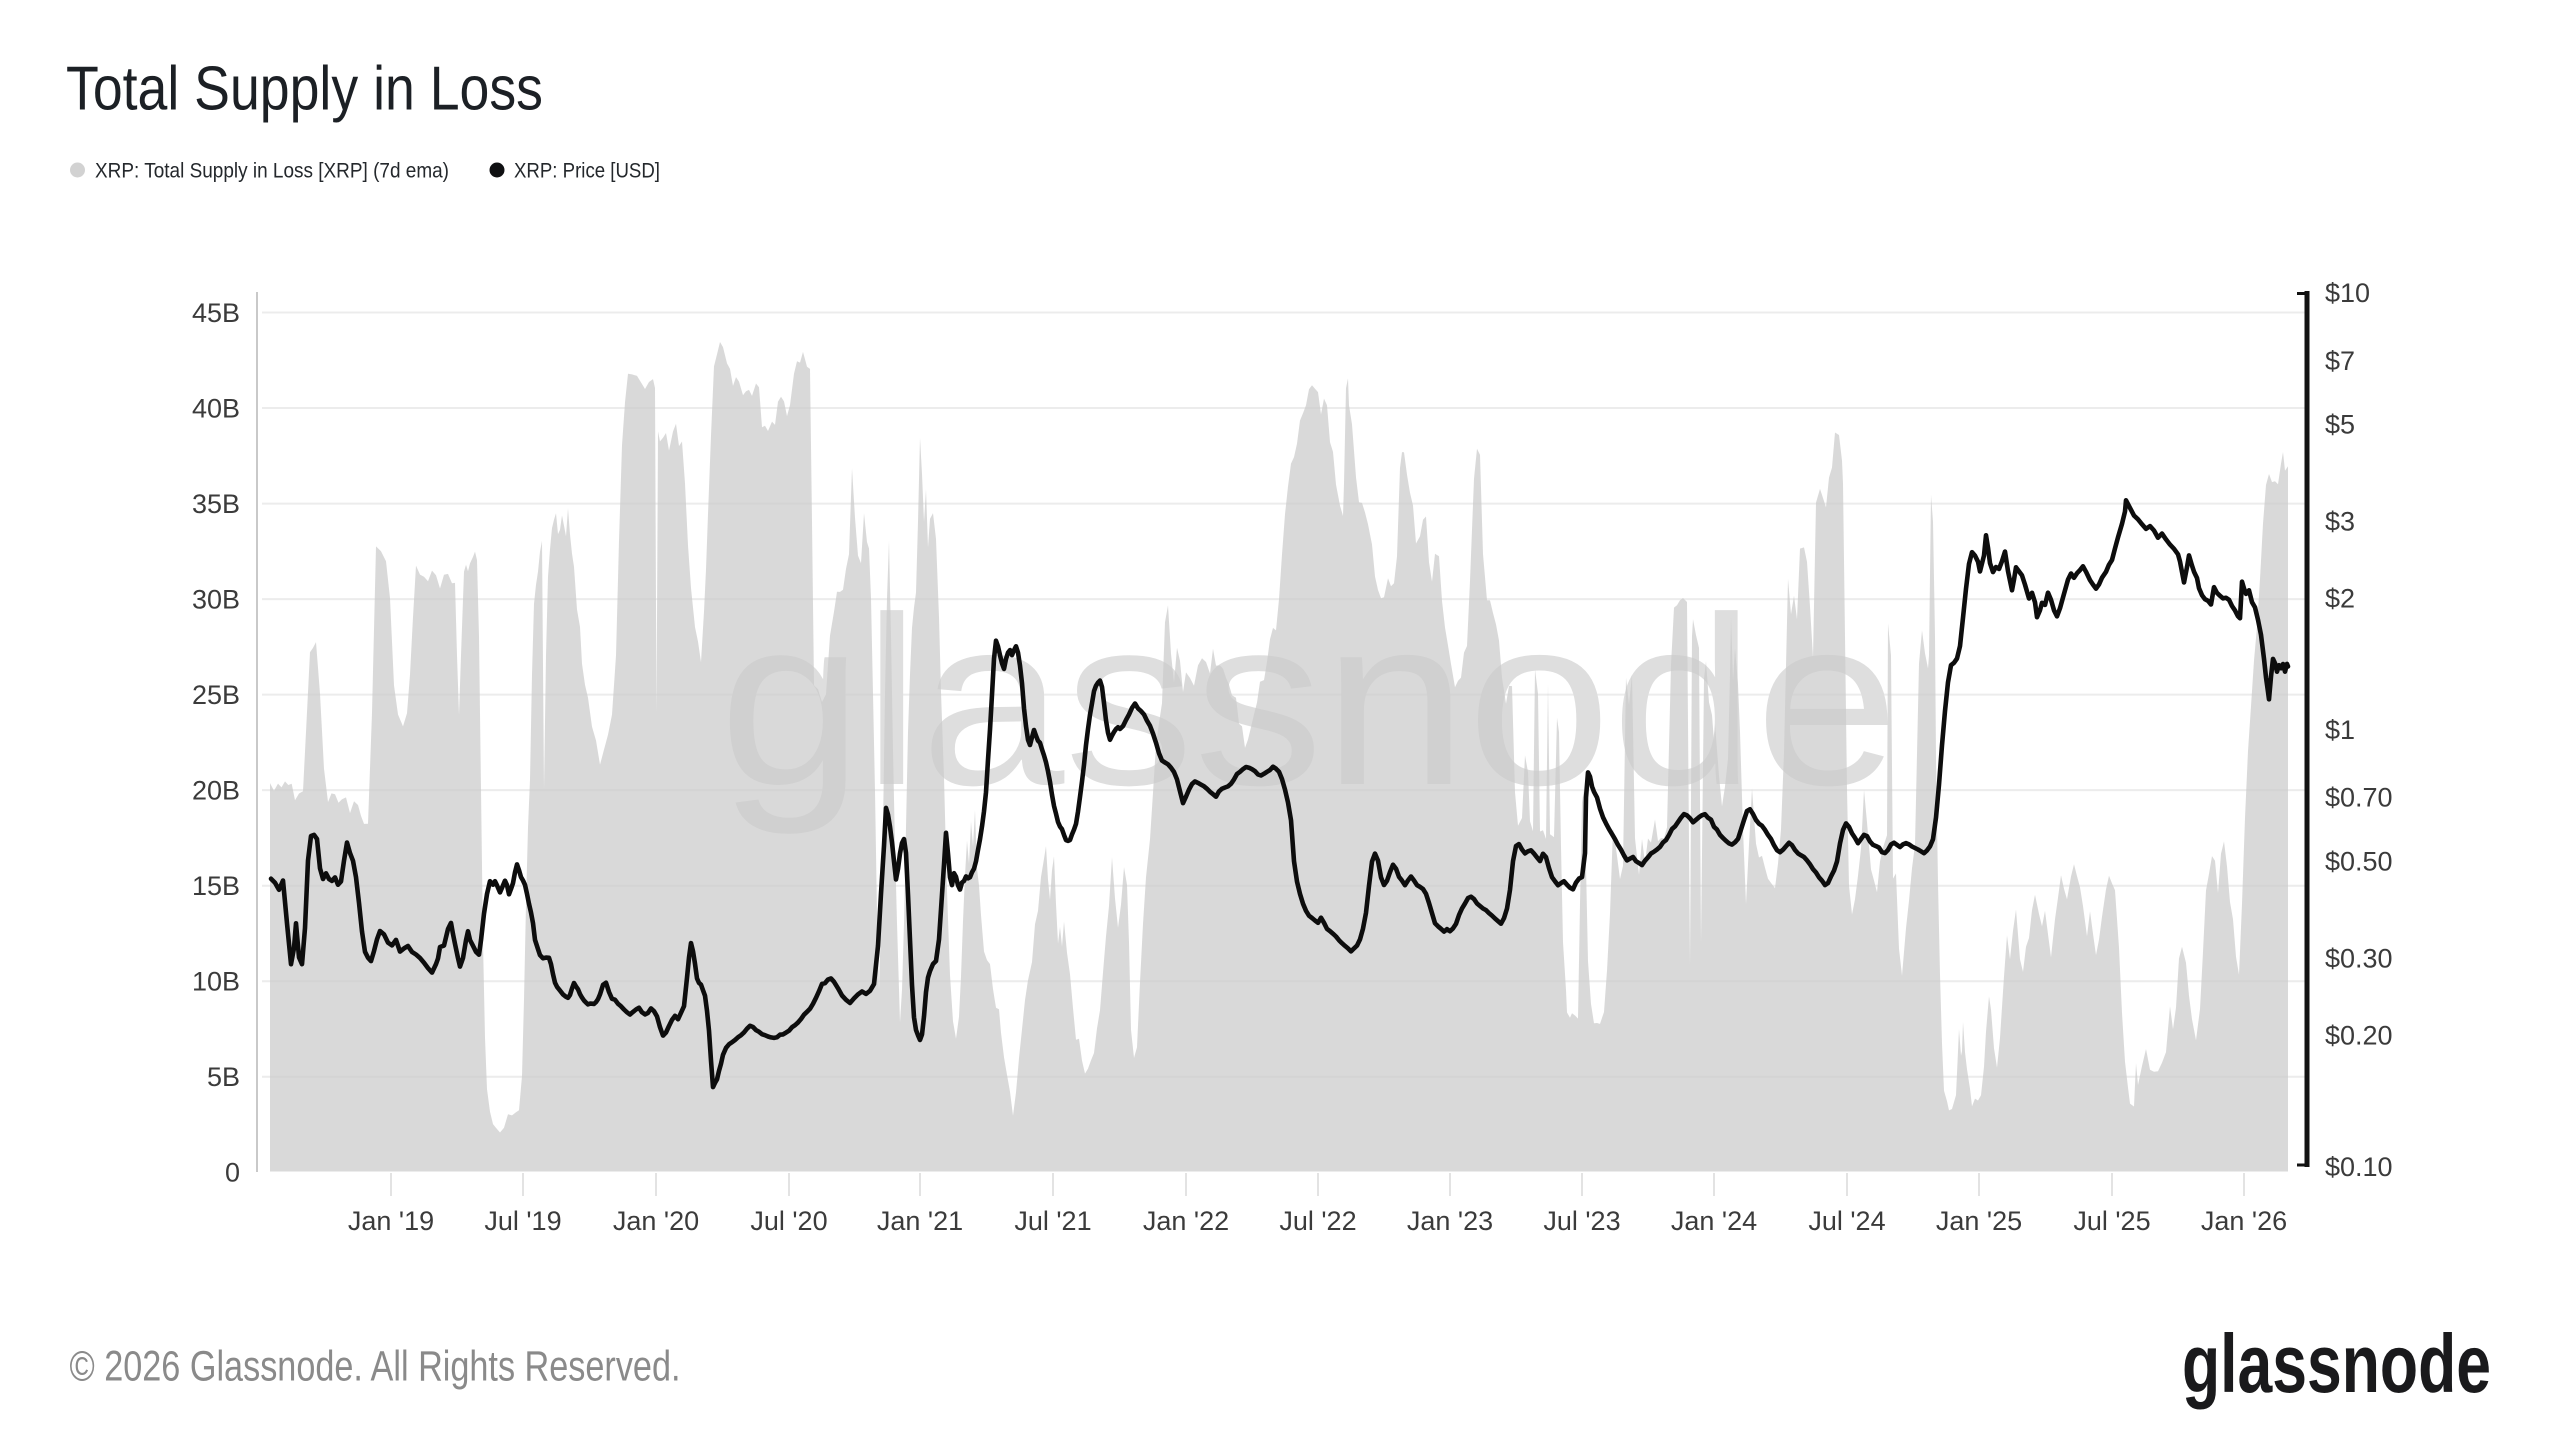 The image size is (2560, 1440). What do you see at coordinates (216, 886) in the screenshot?
I see `svg-text: 15B` at bounding box center [216, 886].